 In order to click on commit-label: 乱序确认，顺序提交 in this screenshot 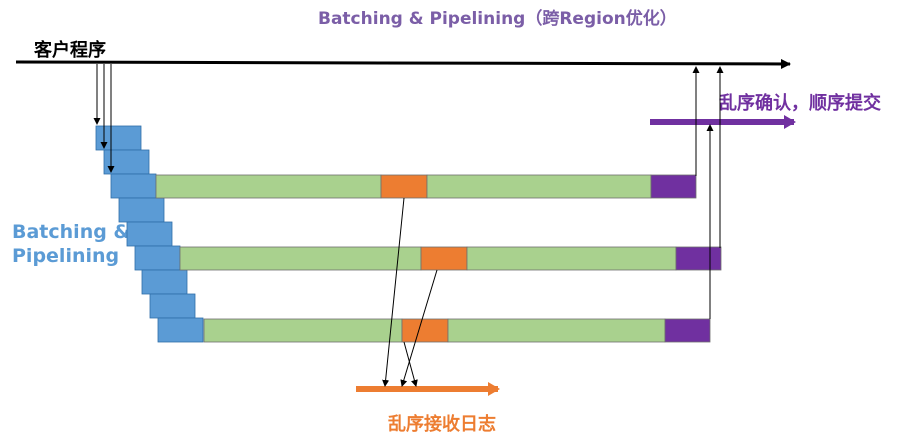, I will do `click(800, 103)`.